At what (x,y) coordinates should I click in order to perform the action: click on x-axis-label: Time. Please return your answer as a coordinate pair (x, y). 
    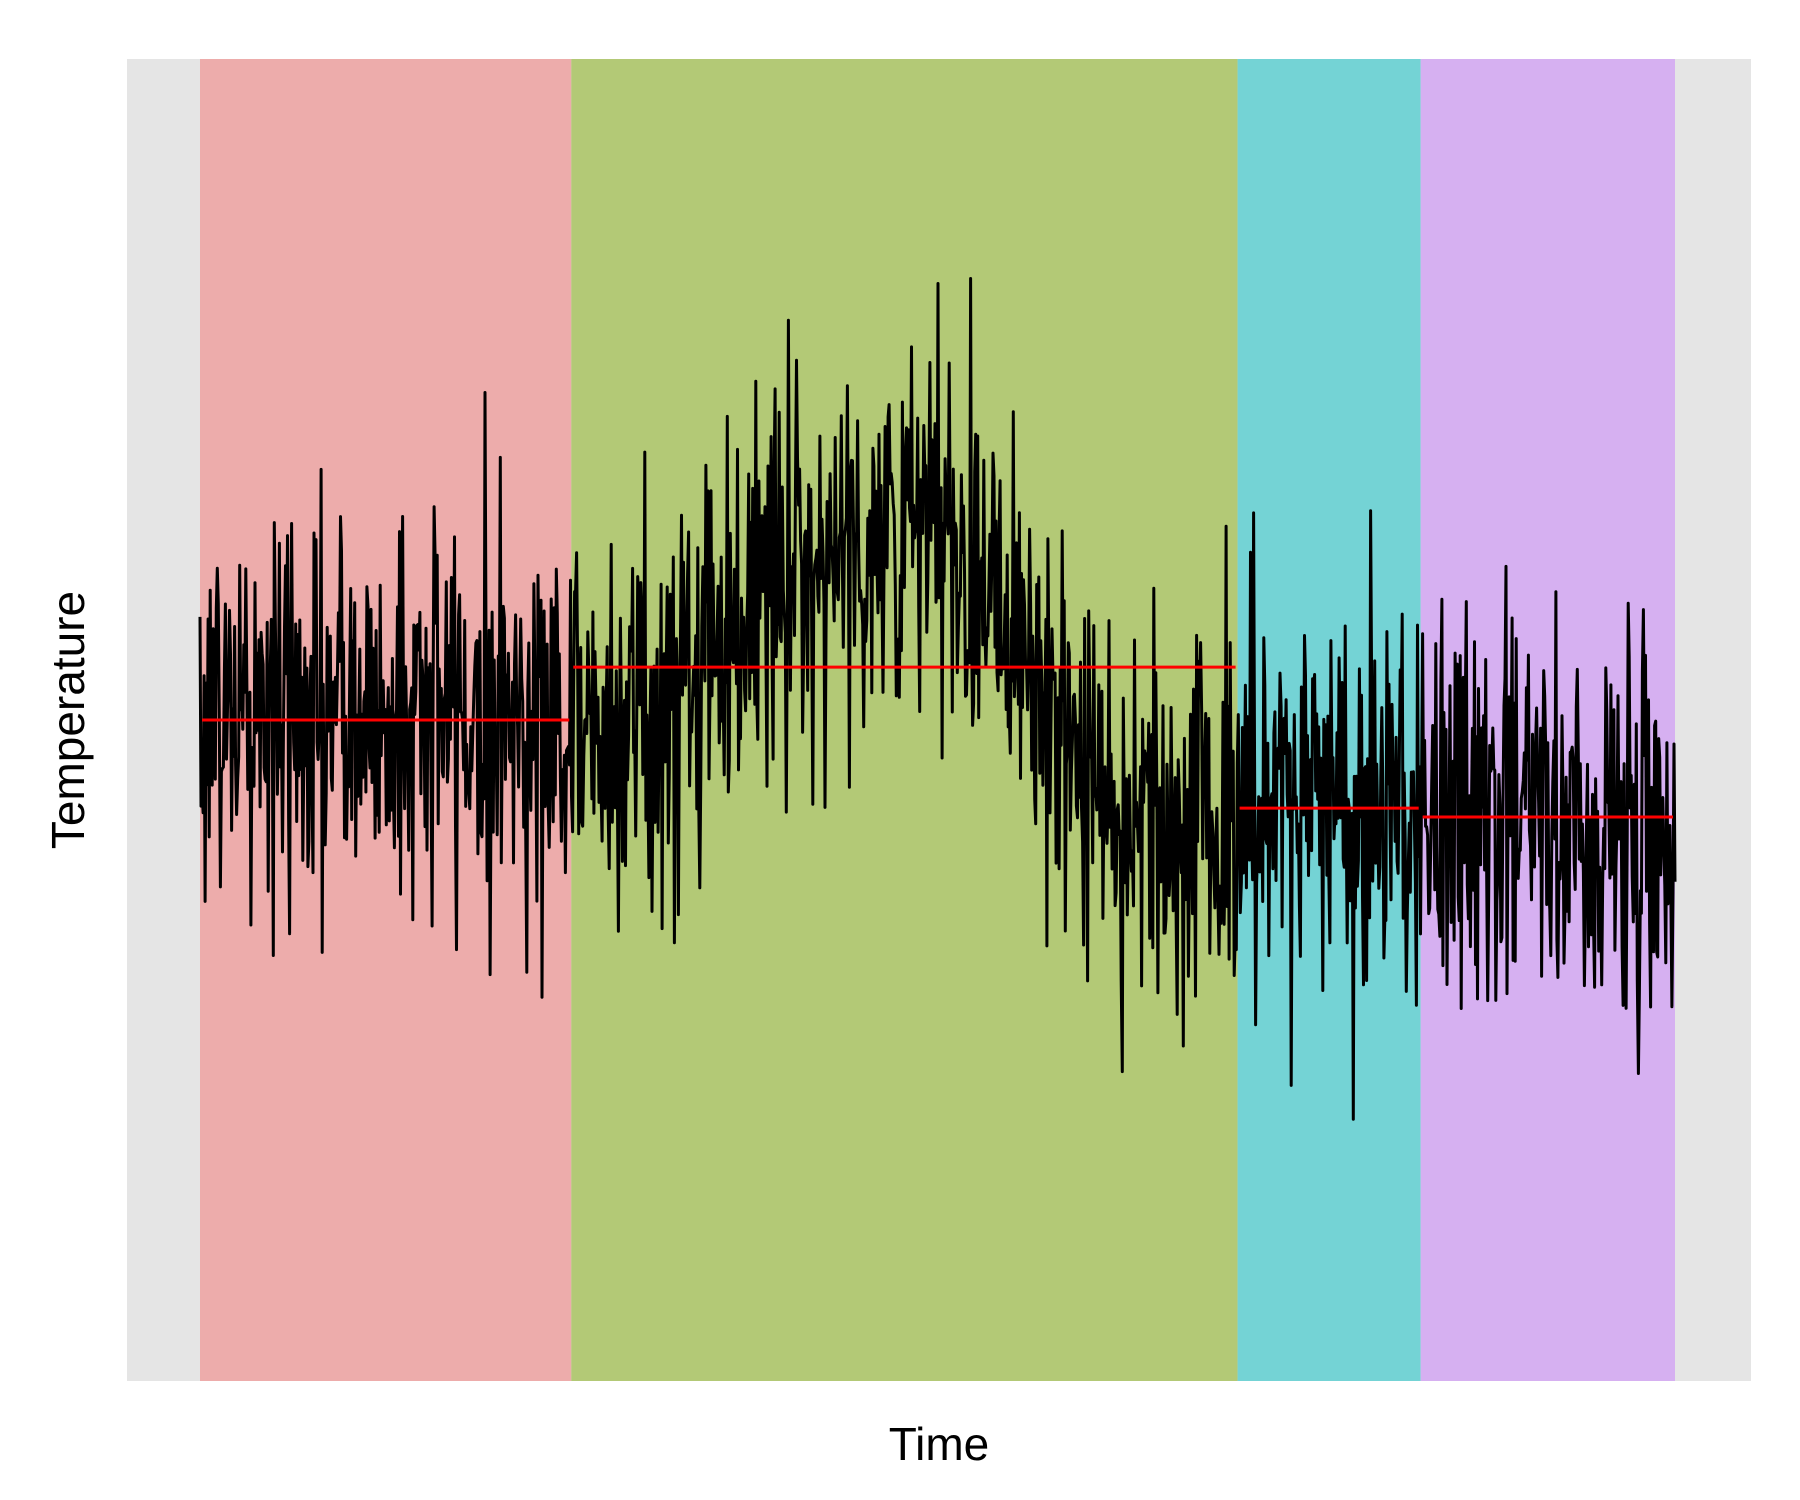
    Looking at the image, I should click on (939, 1444).